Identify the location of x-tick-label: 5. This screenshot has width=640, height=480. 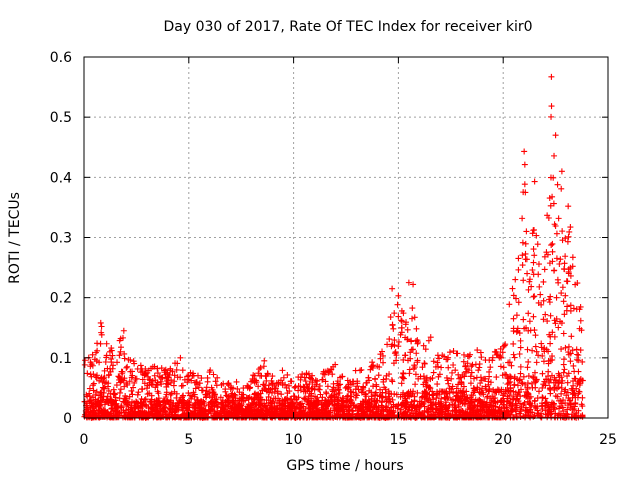
(188, 440).